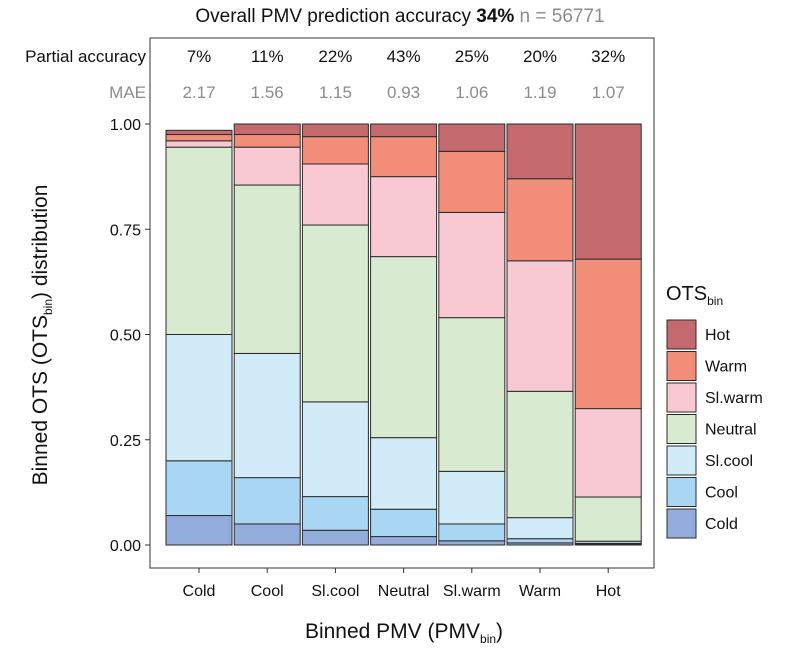 The width and height of the screenshot is (796, 656). I want to click on x-tick-label: Neutral, so click(404, 591).